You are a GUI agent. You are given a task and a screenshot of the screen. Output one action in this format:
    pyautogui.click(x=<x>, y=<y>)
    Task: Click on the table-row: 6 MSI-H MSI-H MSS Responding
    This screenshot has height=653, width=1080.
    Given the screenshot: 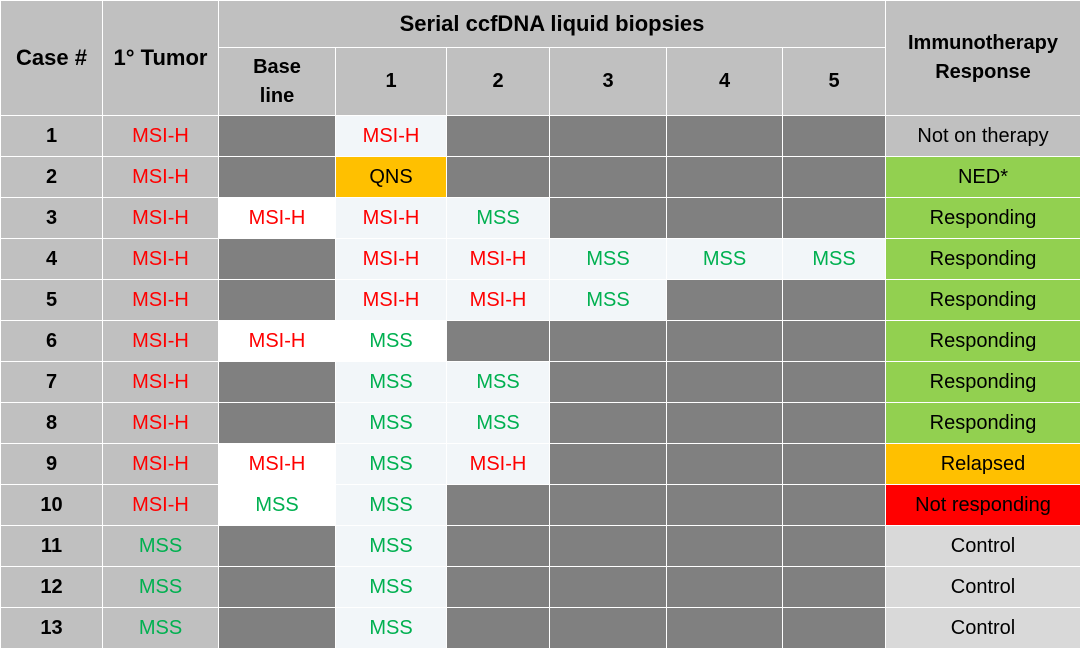 What is the action you would take?
    pyautogui.click(x=540, y=341)
    